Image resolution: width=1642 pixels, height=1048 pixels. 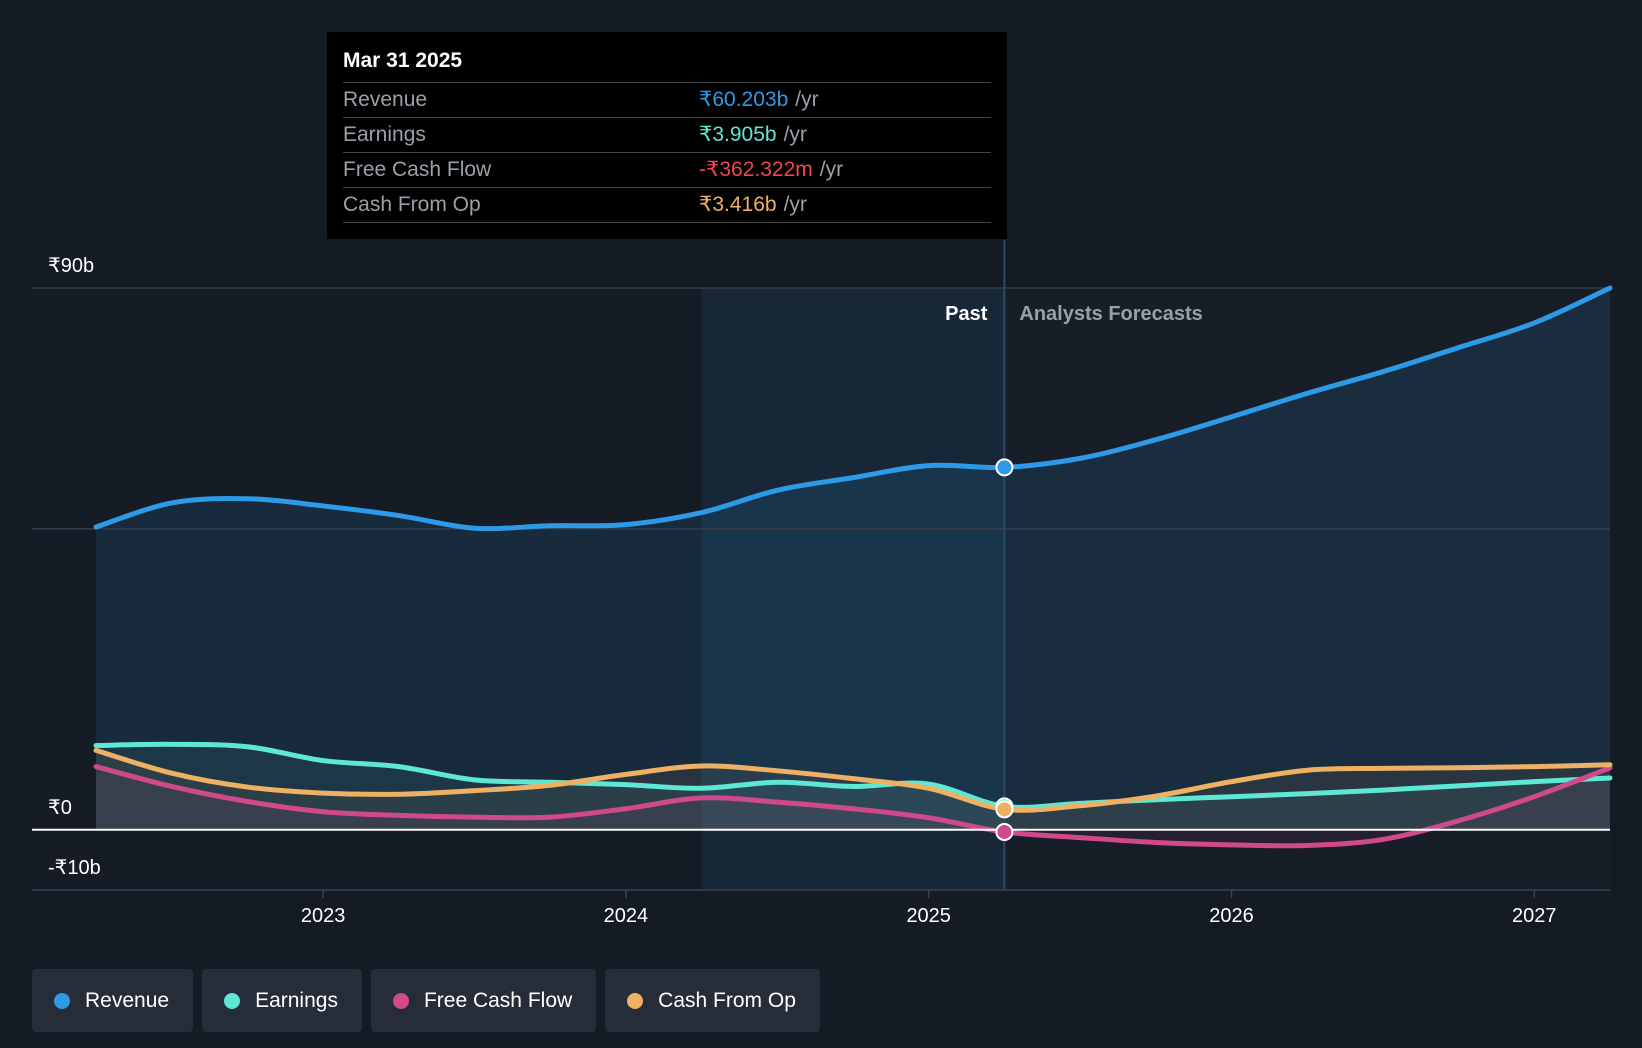 What do you see at coordinates (498, 1000) in the screenshot?
I see `legend-label: Free Cash Flow` at bounding box center [498, 1000].